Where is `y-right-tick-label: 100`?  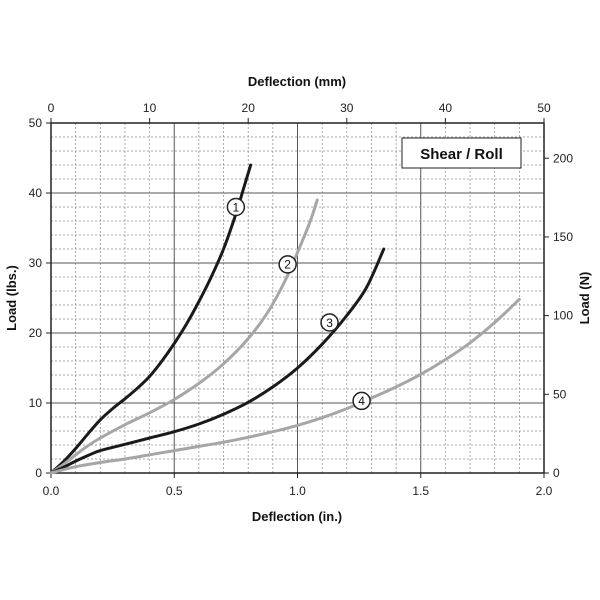
y-right-tick-label: 100 is located at coordinates (563, 316).